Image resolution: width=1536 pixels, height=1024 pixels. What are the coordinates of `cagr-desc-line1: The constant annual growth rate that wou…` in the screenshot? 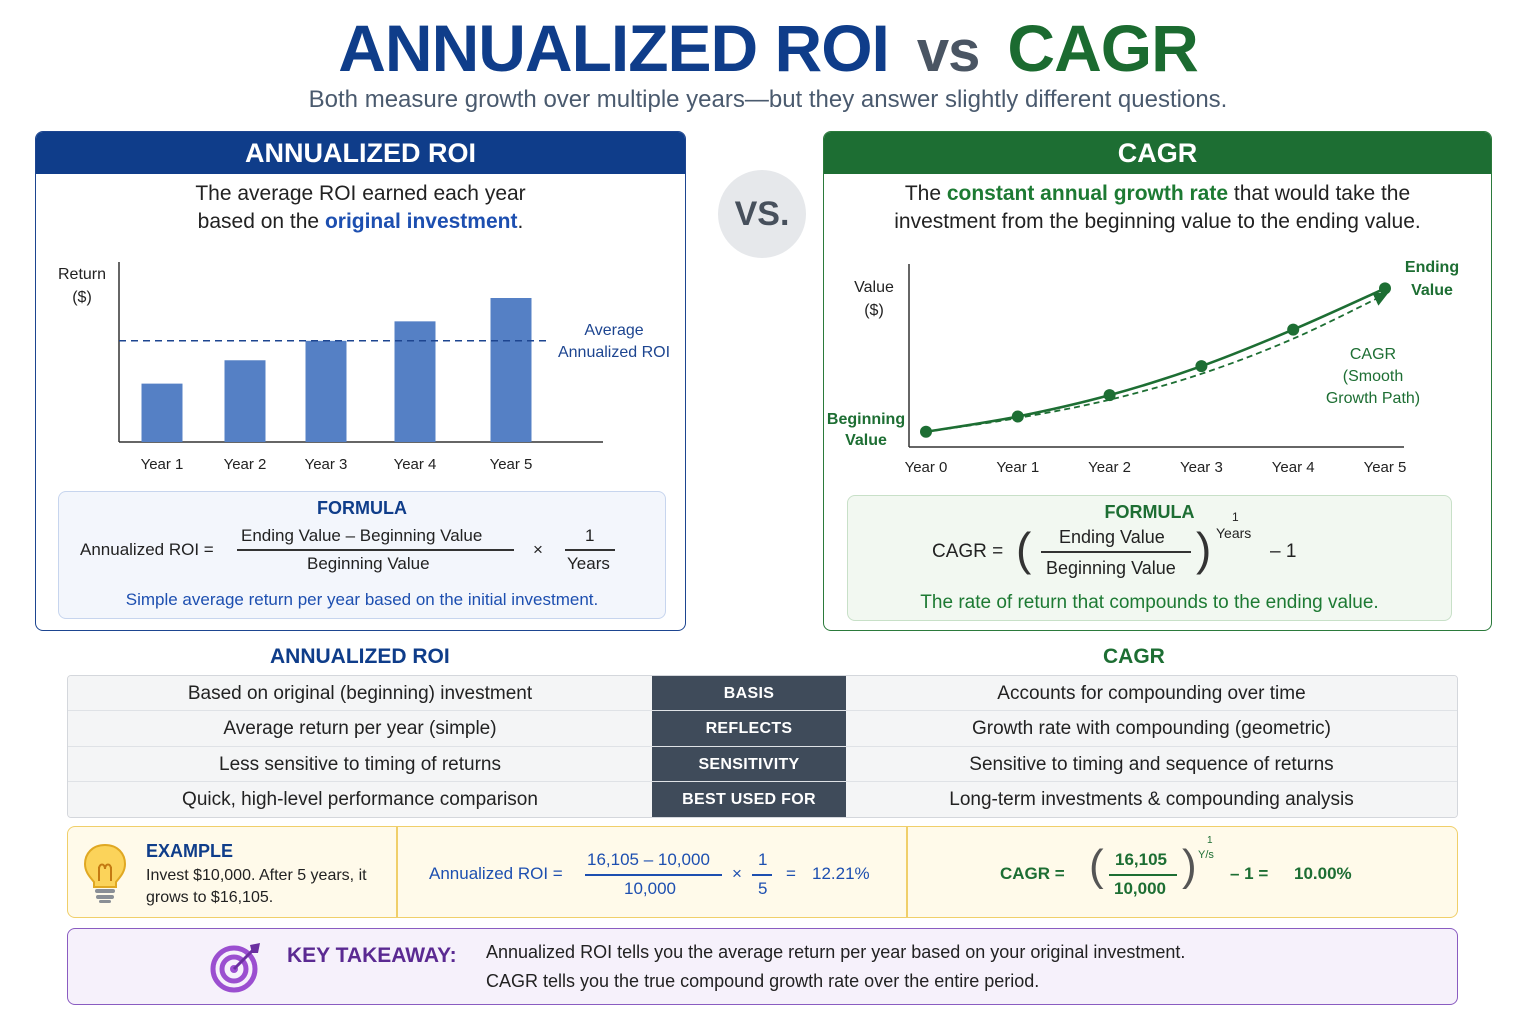 It's located at (1157, 194).